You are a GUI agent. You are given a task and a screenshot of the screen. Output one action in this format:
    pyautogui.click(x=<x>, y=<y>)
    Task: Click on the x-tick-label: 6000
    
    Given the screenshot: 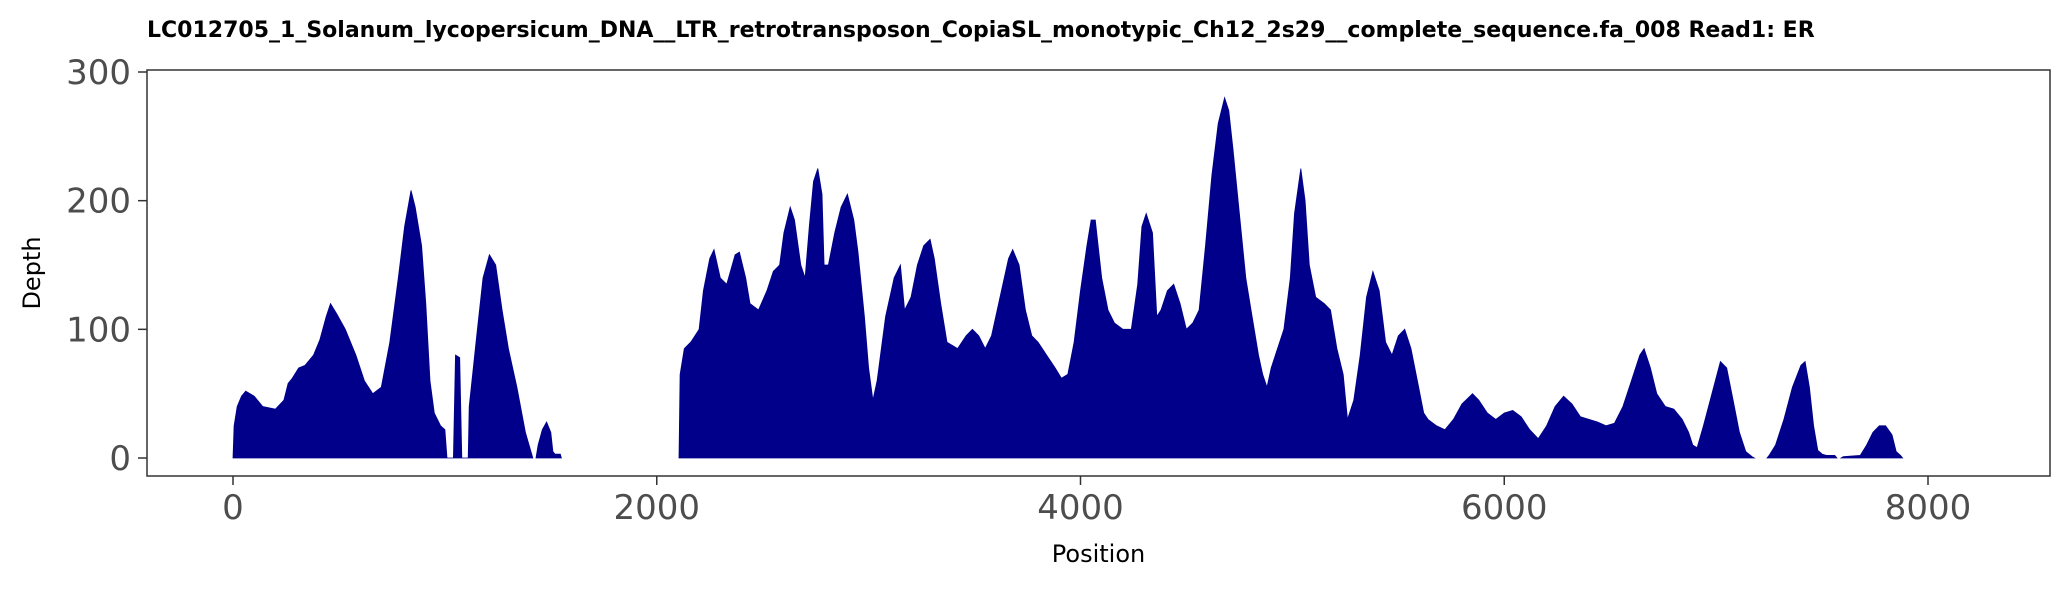 What is the action you would take?
    pyautogui.click(x=1504, y=508)
    